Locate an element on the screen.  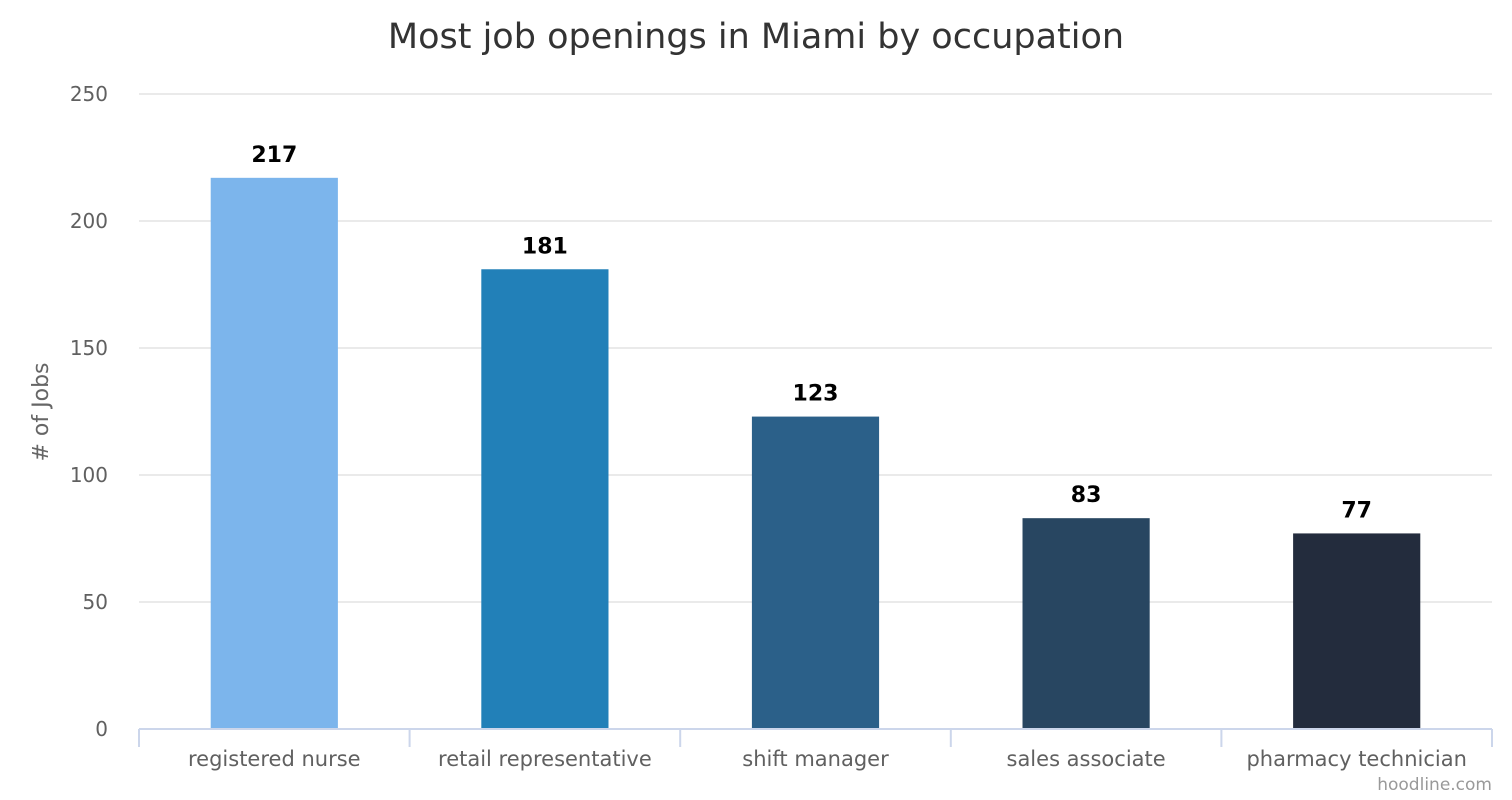
x-axis is located at coordinates (815, 737).